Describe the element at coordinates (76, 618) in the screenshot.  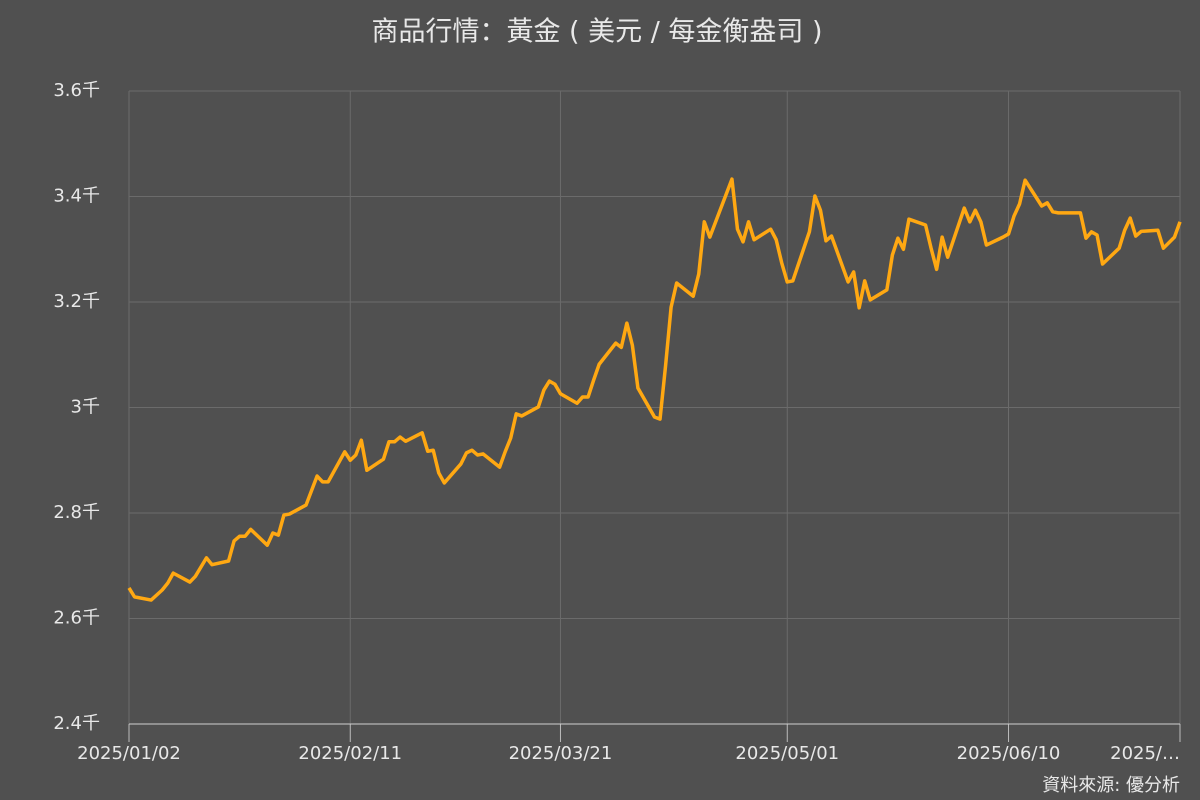
I see `y-tick-label: 2.6千` at that location.